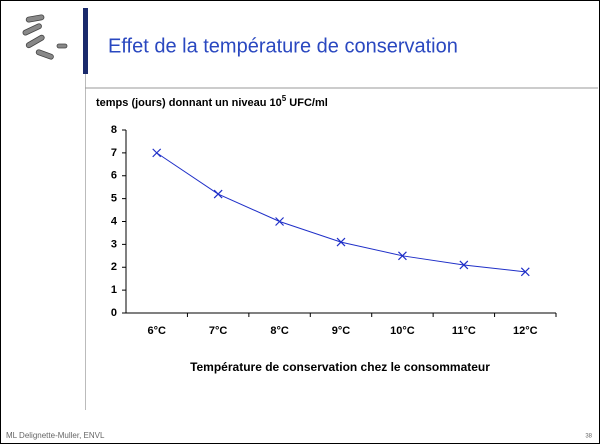 This screenshot has height=444, width=600. I want to click on x-tick-label: 11°C, so click(464, 331).